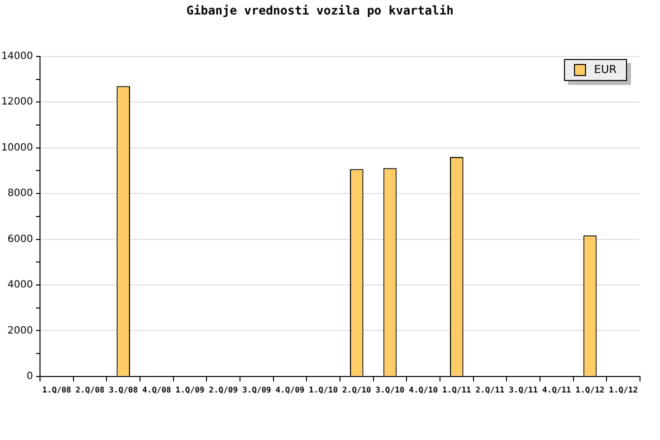 Image resolution: width=660 pixels, height=440 pixels. Describe the element at coordinates (605, 69) in the screenshot. I see `legend-label: EUR` at that location.